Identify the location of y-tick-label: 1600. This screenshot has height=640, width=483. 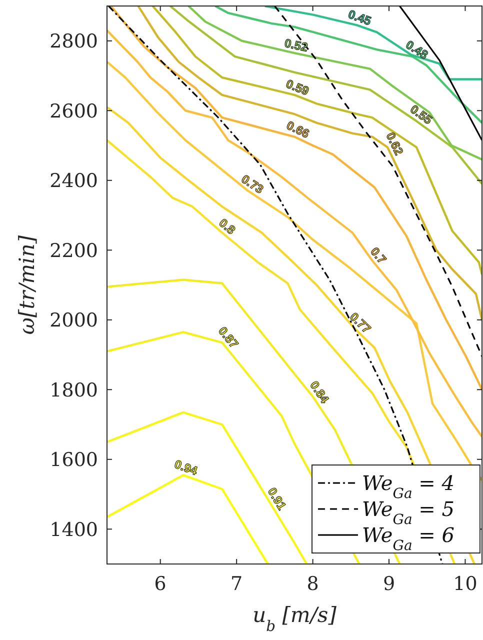
(74, 460).